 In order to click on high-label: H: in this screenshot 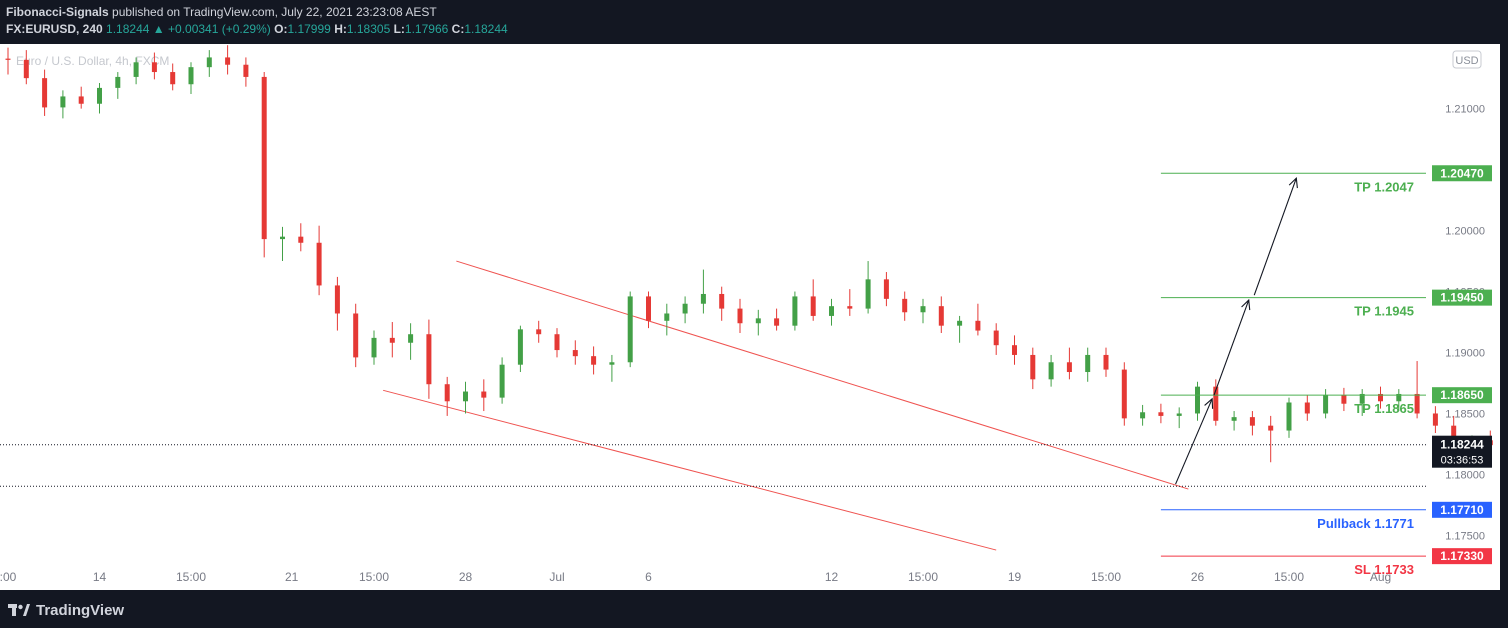, I will do `click(340, 29)`.